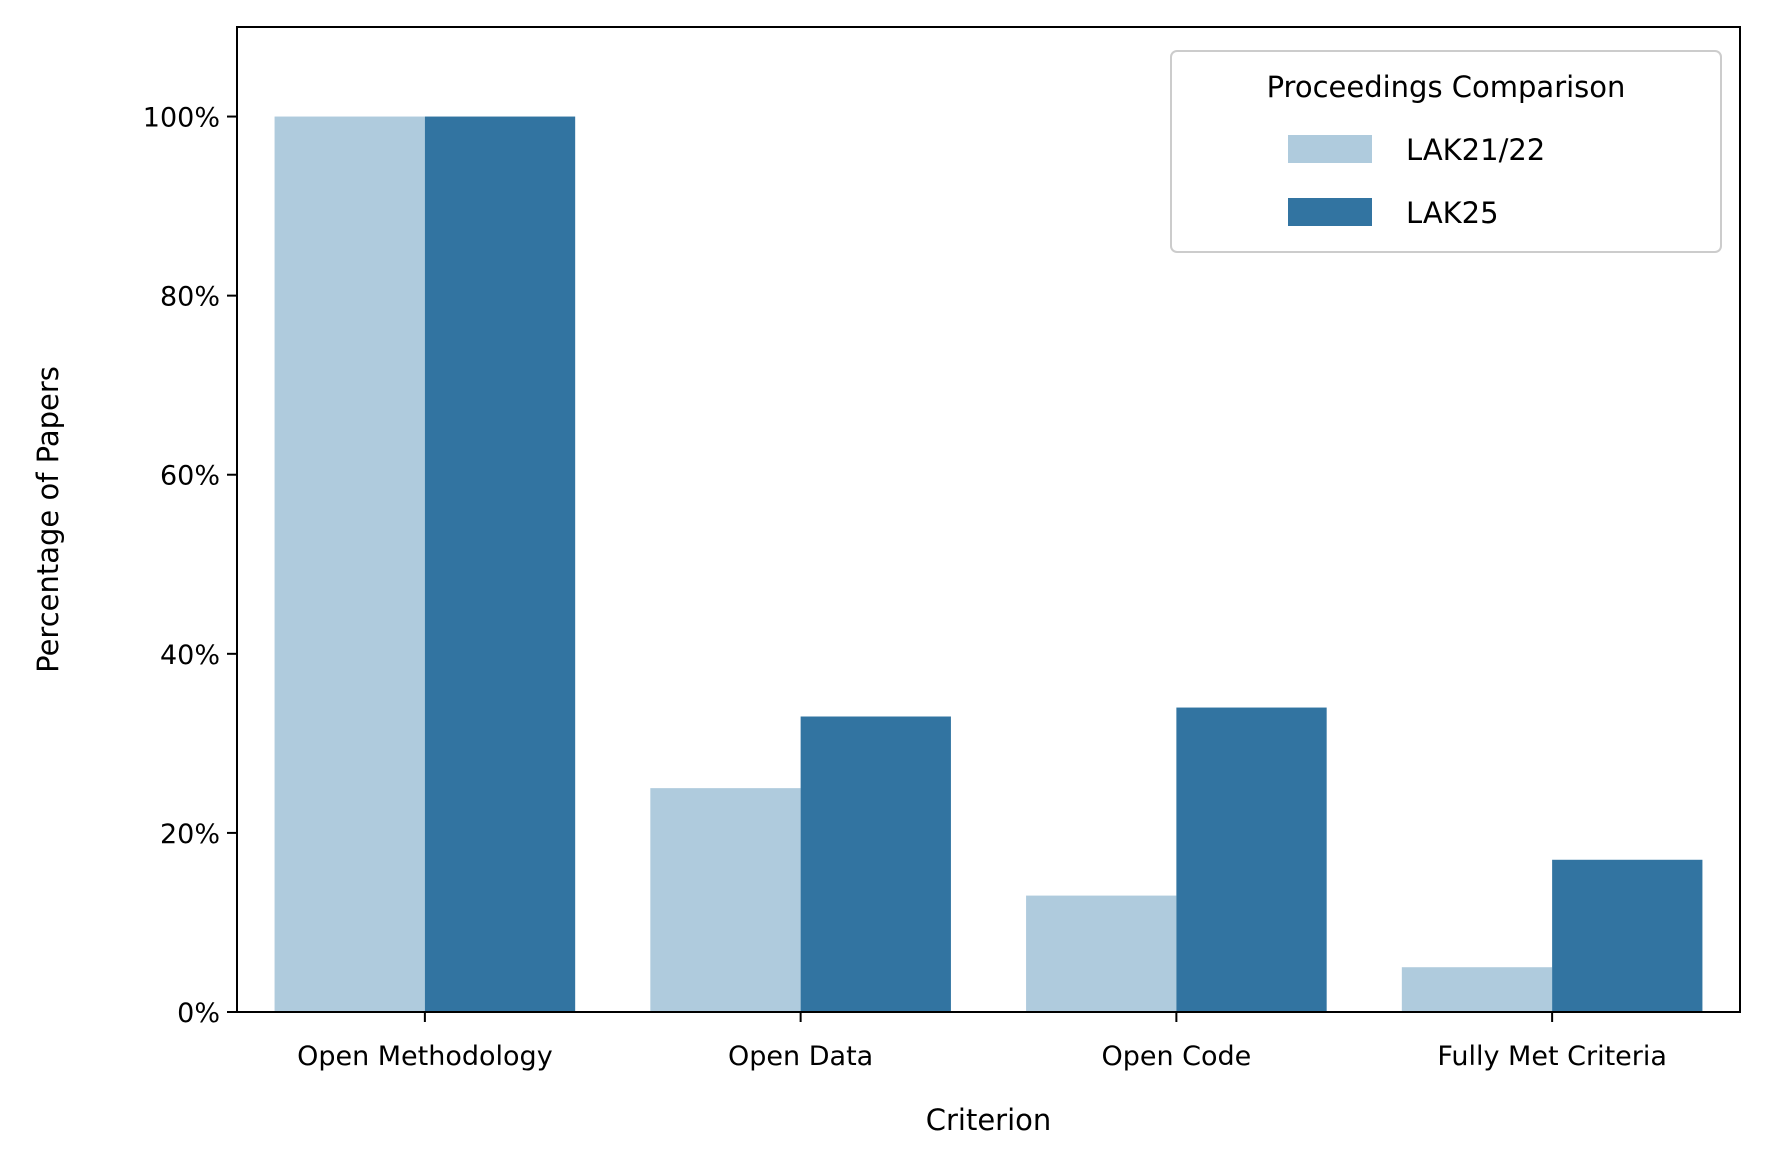 This screenshot has width=1767, height=1170. I want to click on bar-lak25-open-data, so click(875, 864).